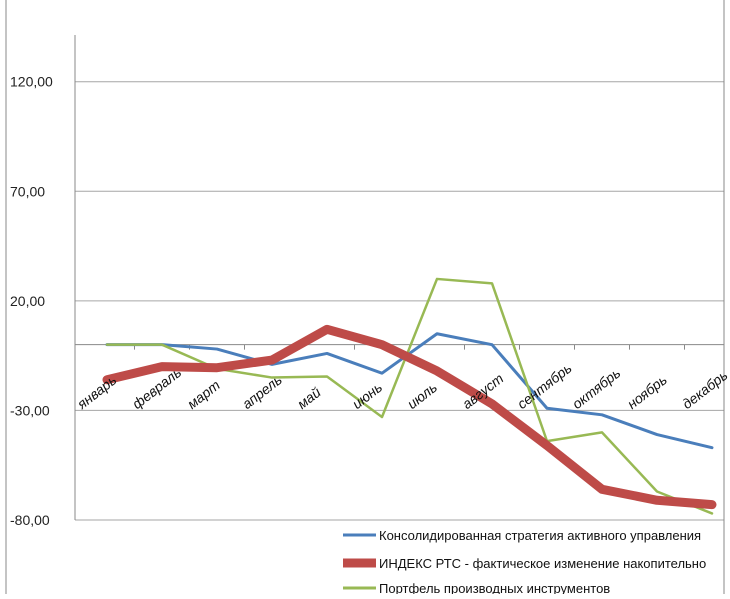 This screenshot has width=730, height=599. What do you see at coordinates (422, 395) in the screenshot?
I see `x-tick-label: июль` at bounding box center [422, 395].